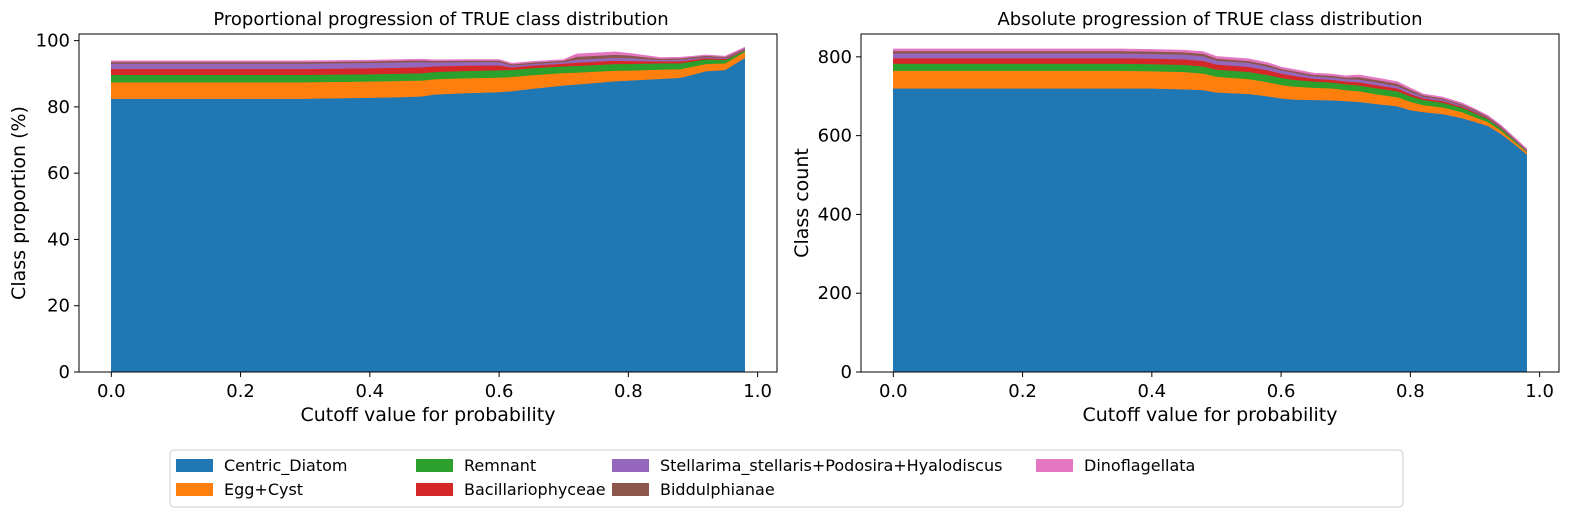 The height and width of the screenshot is (524, 1589). I want to click on legend-label: Centric_Diatom, so click(285, 466).